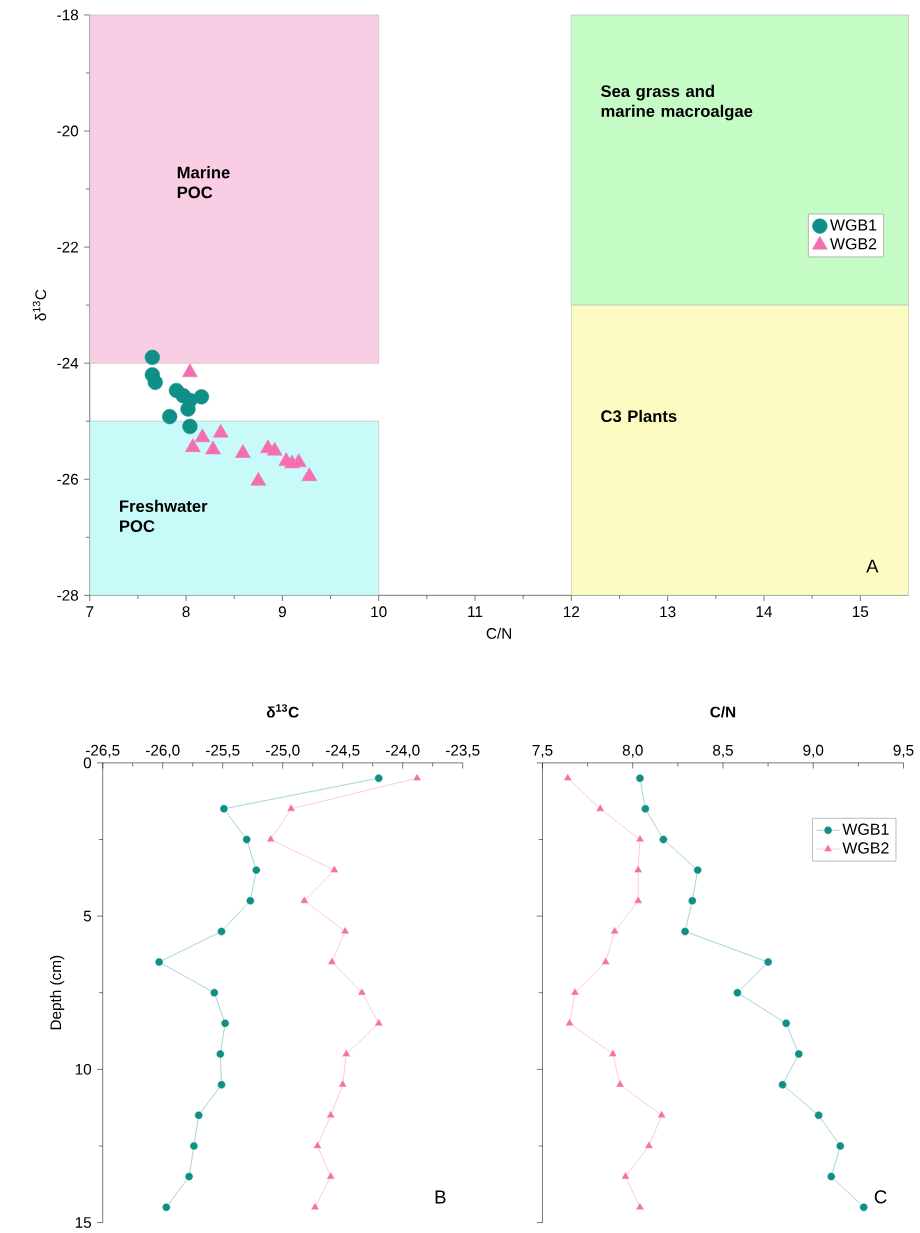 The width and height of the screenshot is (920, 1233). Describe the element at coordinates (475, 611) in the screenshot. I see `x-tick-label: 11` at that location.